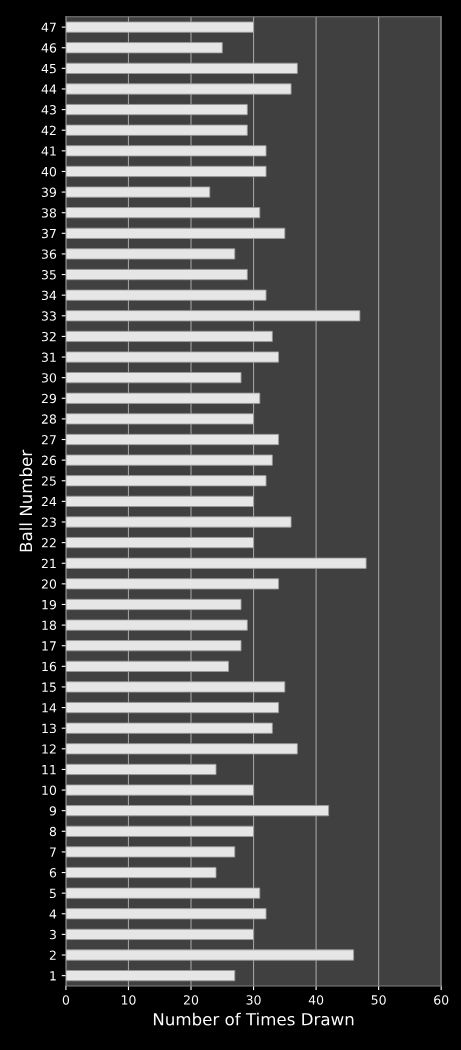 Image resolution: width=461 pixels, height=1050 pixels. Describe the element at coordinates (48, 110) in the screenshot. I see `y-tick-label: 43` at that location.